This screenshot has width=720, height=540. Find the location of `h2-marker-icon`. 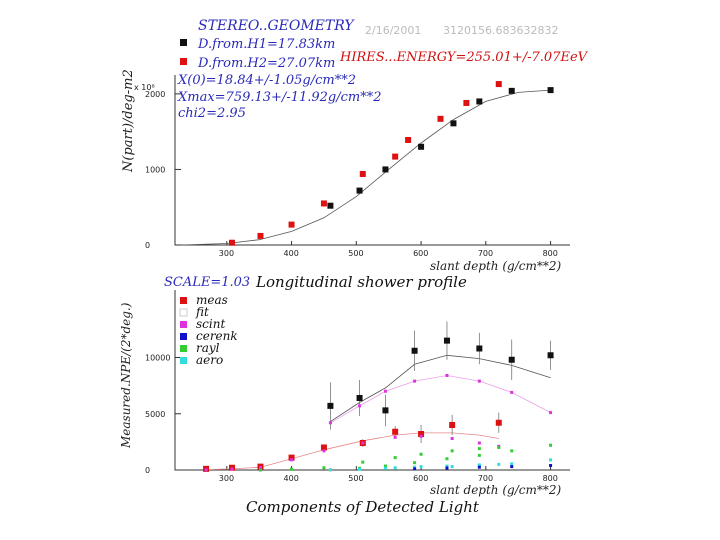

h2-marker-icon is located at coordinates (183, 61).